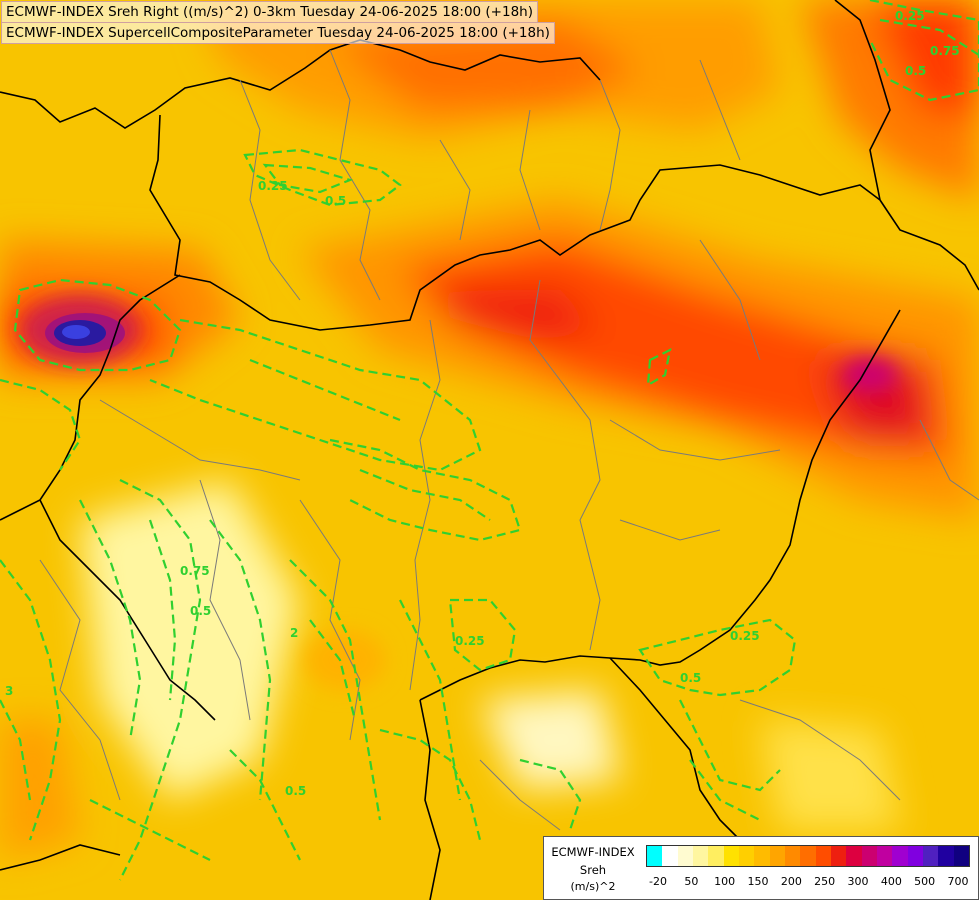 The width and height of the screenshot is (979, 900). I want to click on sreh-pale-south-east, so click(830, 775).